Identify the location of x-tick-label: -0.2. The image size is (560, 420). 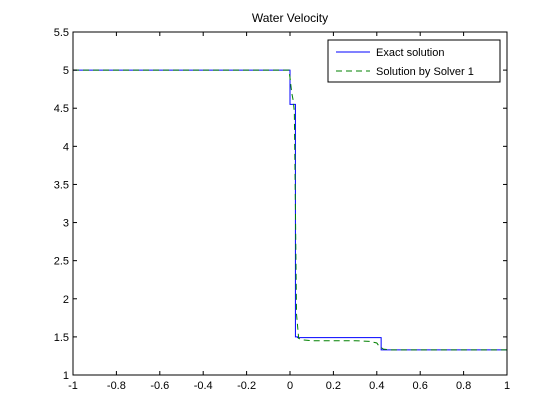
(246, 386).